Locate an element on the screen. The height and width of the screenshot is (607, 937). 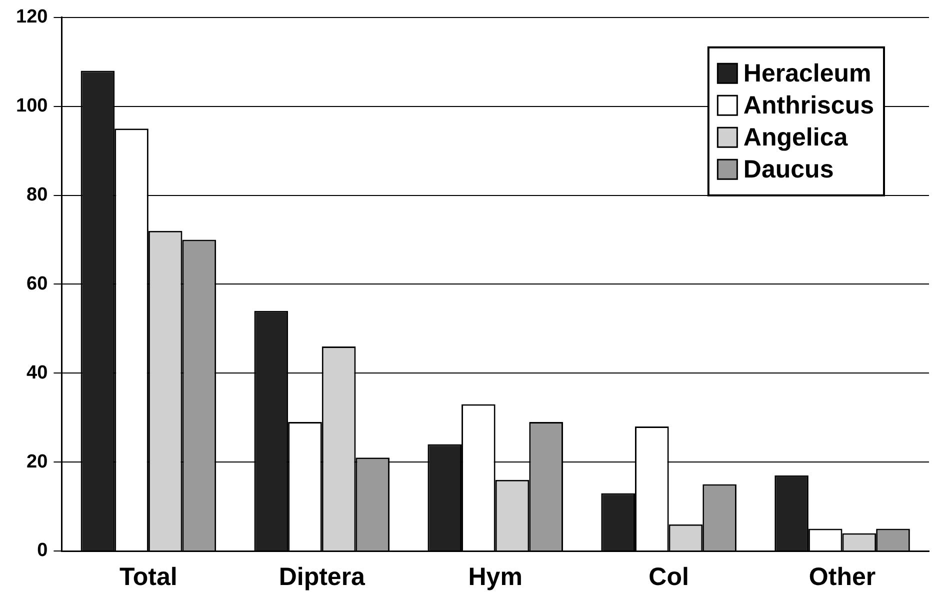
y-tick-label: 0 is located at coordinates (42, 551).